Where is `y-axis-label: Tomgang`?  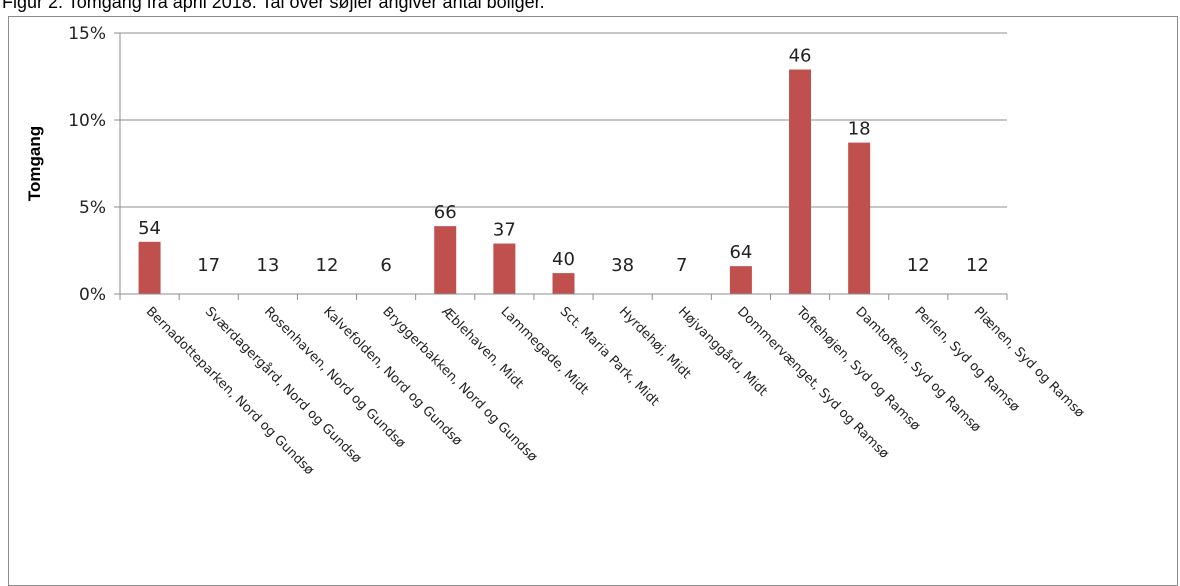 y-axis-label: Tomgang is located at coordinates (34, 163).